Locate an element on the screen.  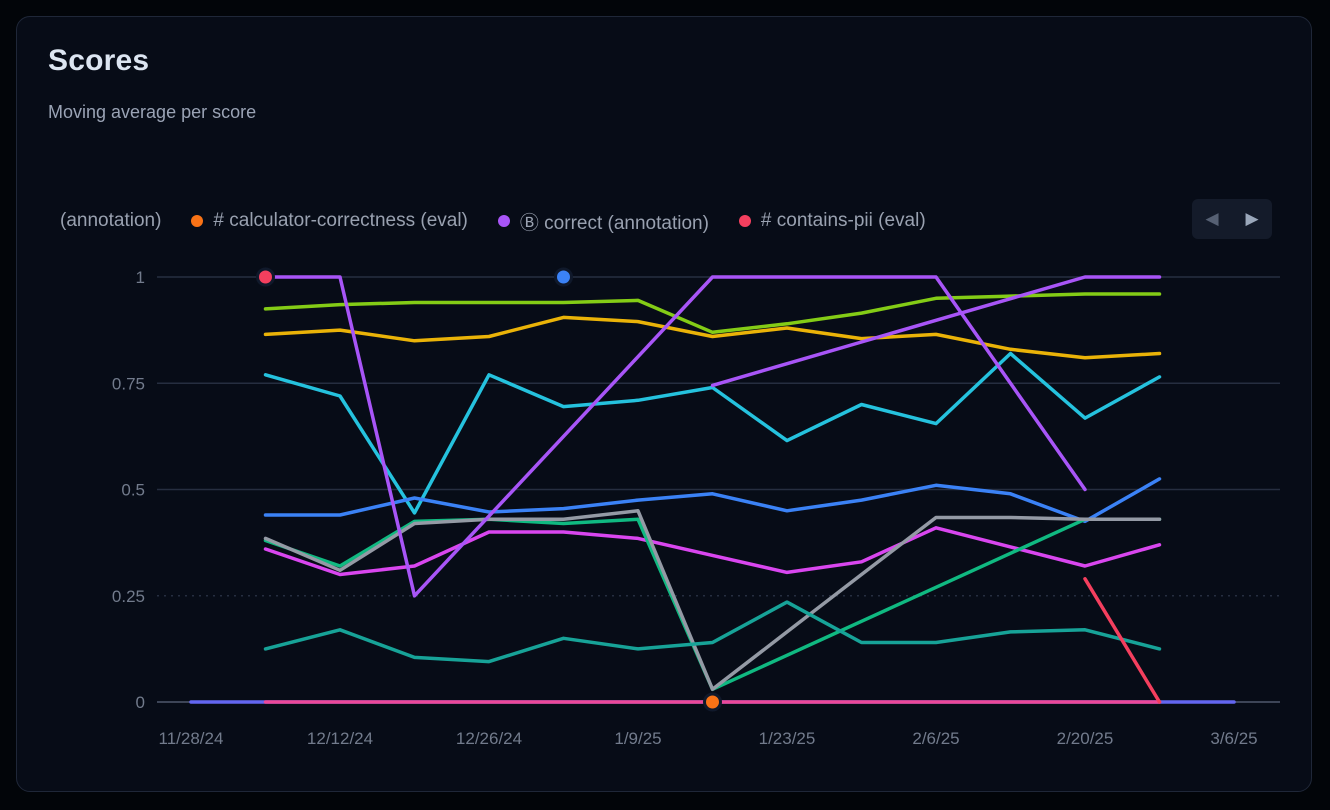
series-line-violet-b is located at coordinates (936, 331).